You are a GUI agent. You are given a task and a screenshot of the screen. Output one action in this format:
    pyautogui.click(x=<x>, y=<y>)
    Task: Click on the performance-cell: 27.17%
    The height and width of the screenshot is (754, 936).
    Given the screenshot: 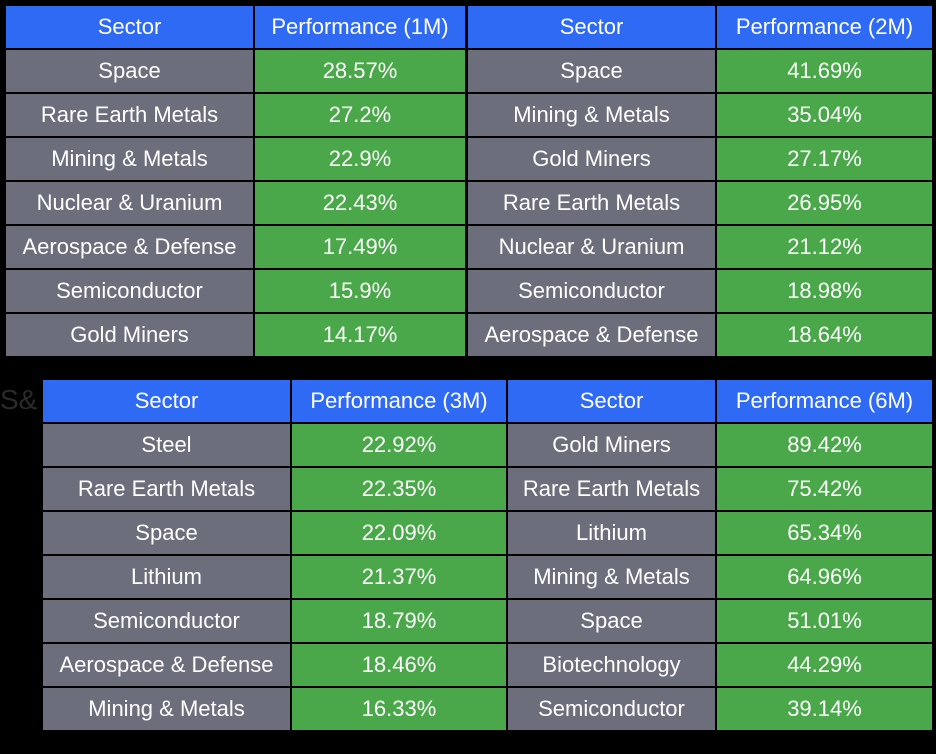 What is the action you would take?
    pyautogui.click(x=824, y=159)
    